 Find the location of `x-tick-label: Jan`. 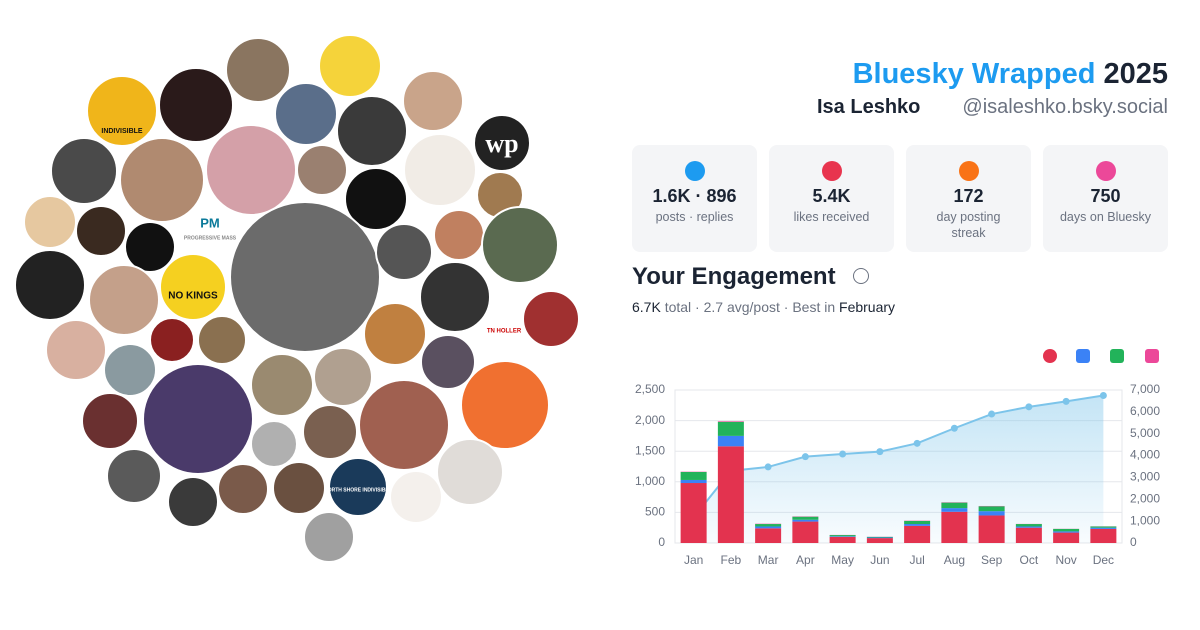

x-tick-label: Jan is located at coordinates (693, 560).